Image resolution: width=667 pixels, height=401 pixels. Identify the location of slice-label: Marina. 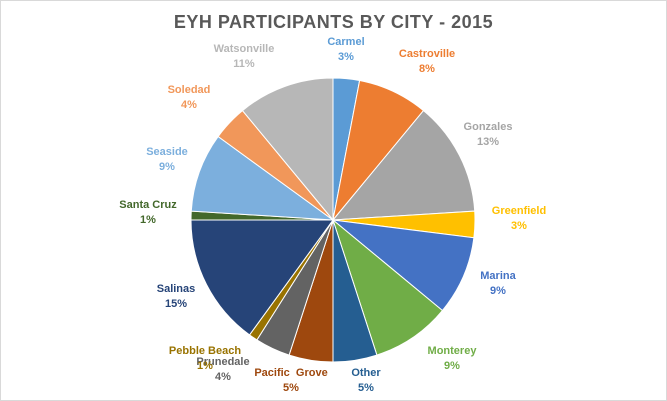
(498, 276).